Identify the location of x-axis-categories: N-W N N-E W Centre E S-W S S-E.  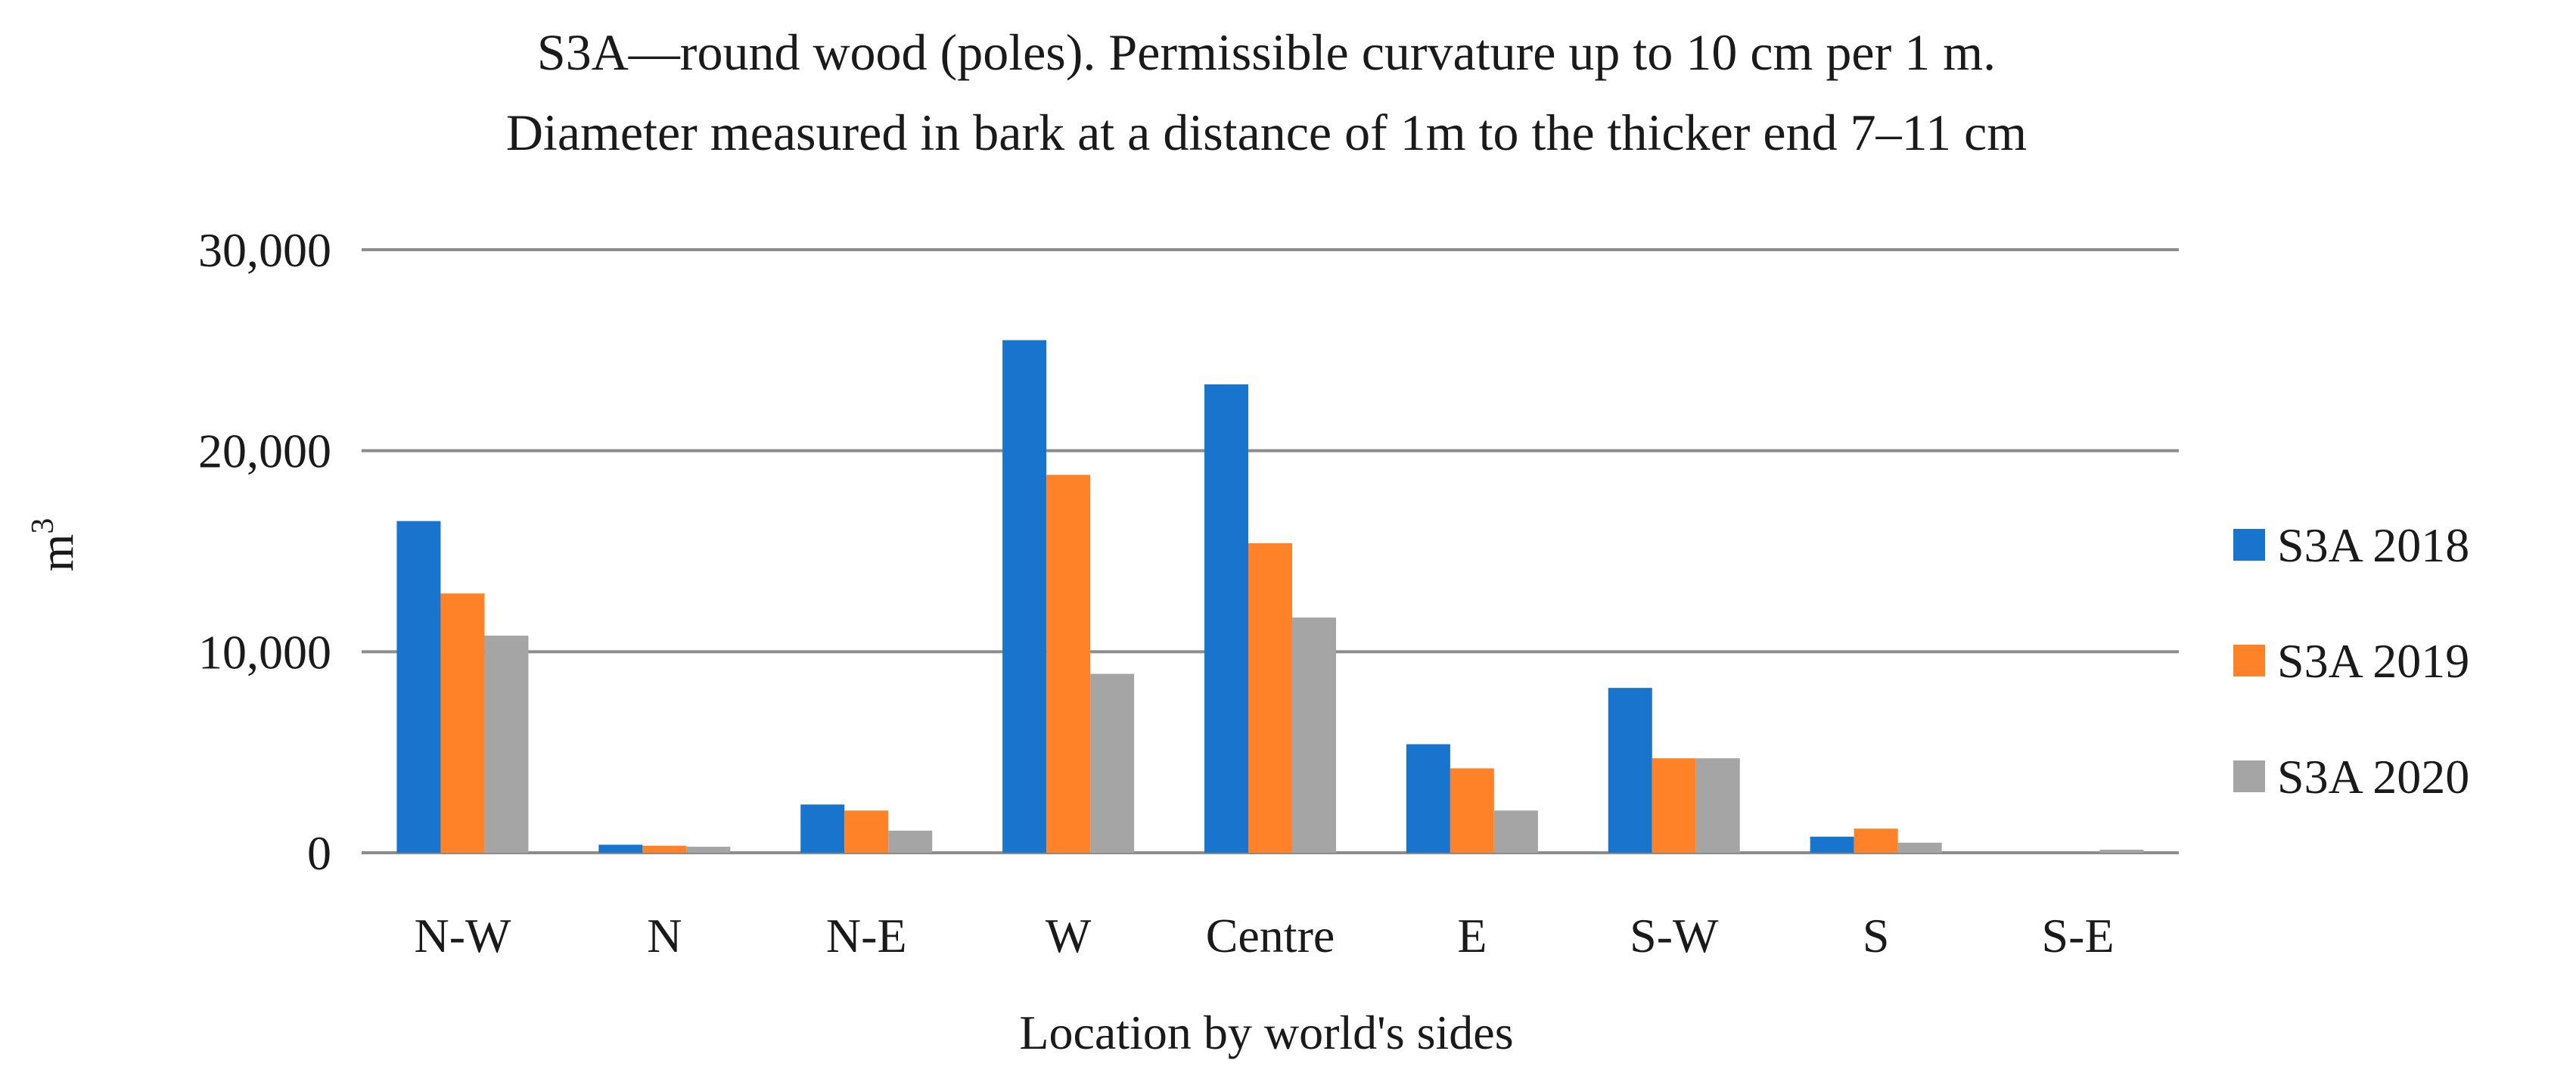
(1264, 935).